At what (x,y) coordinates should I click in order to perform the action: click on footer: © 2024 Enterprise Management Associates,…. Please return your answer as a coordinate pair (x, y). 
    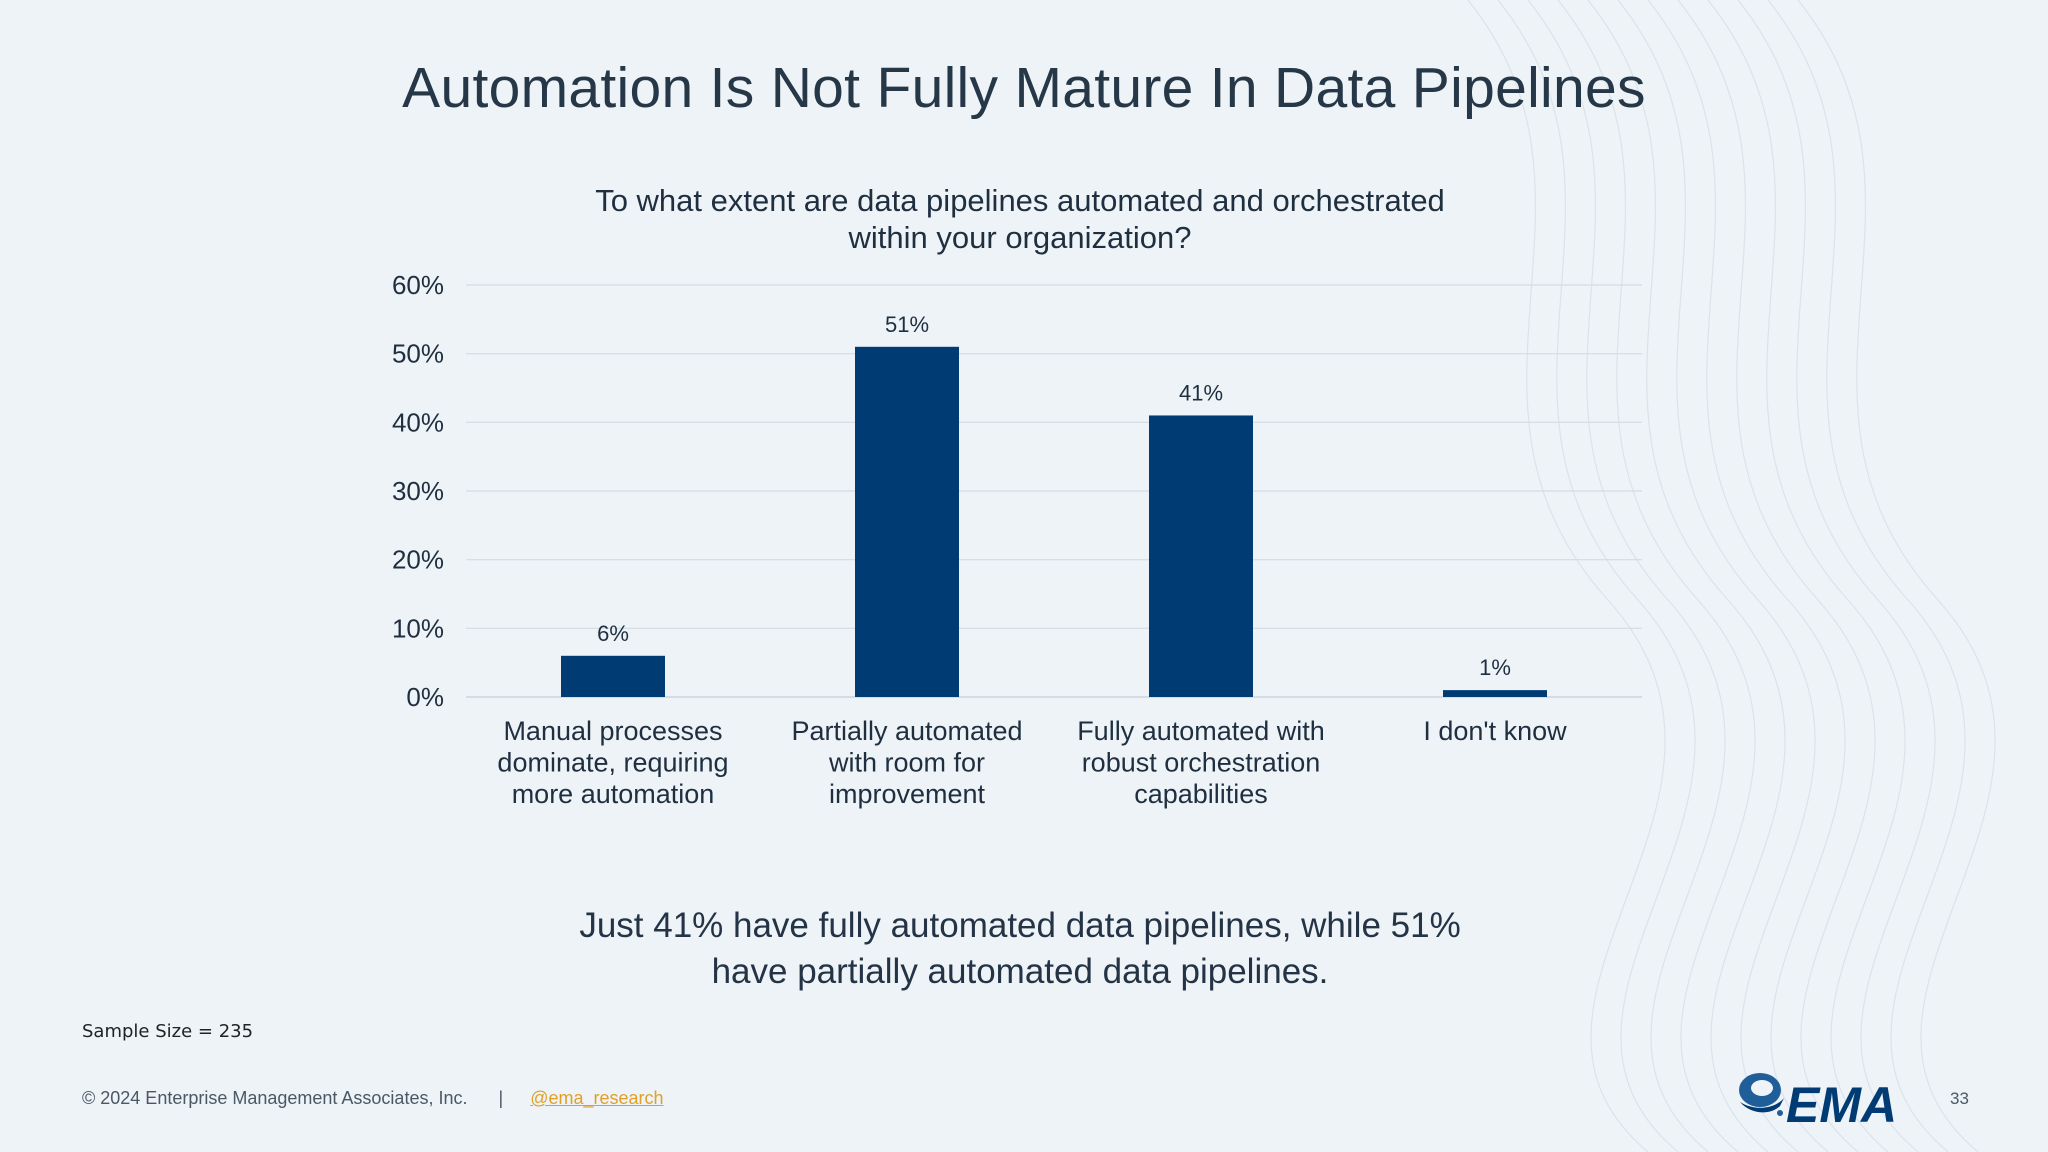
    Looking at the image, I should click on (373, 1098).